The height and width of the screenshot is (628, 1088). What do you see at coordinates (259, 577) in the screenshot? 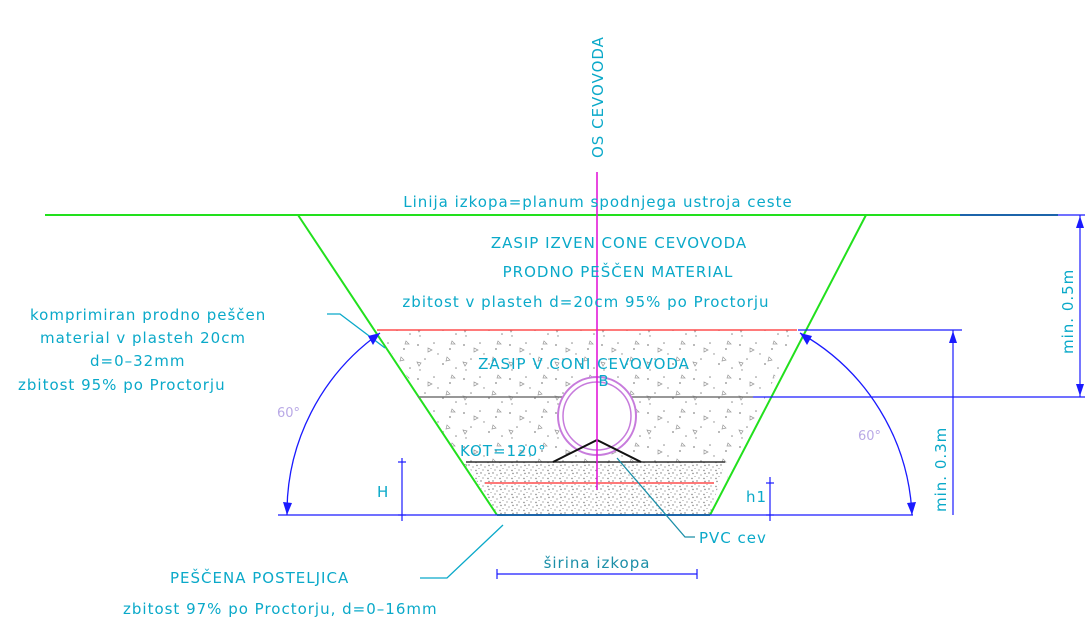
I see `bedding-line1: PEŠČENA POSTELJICA` at bounding box center [259, 577].